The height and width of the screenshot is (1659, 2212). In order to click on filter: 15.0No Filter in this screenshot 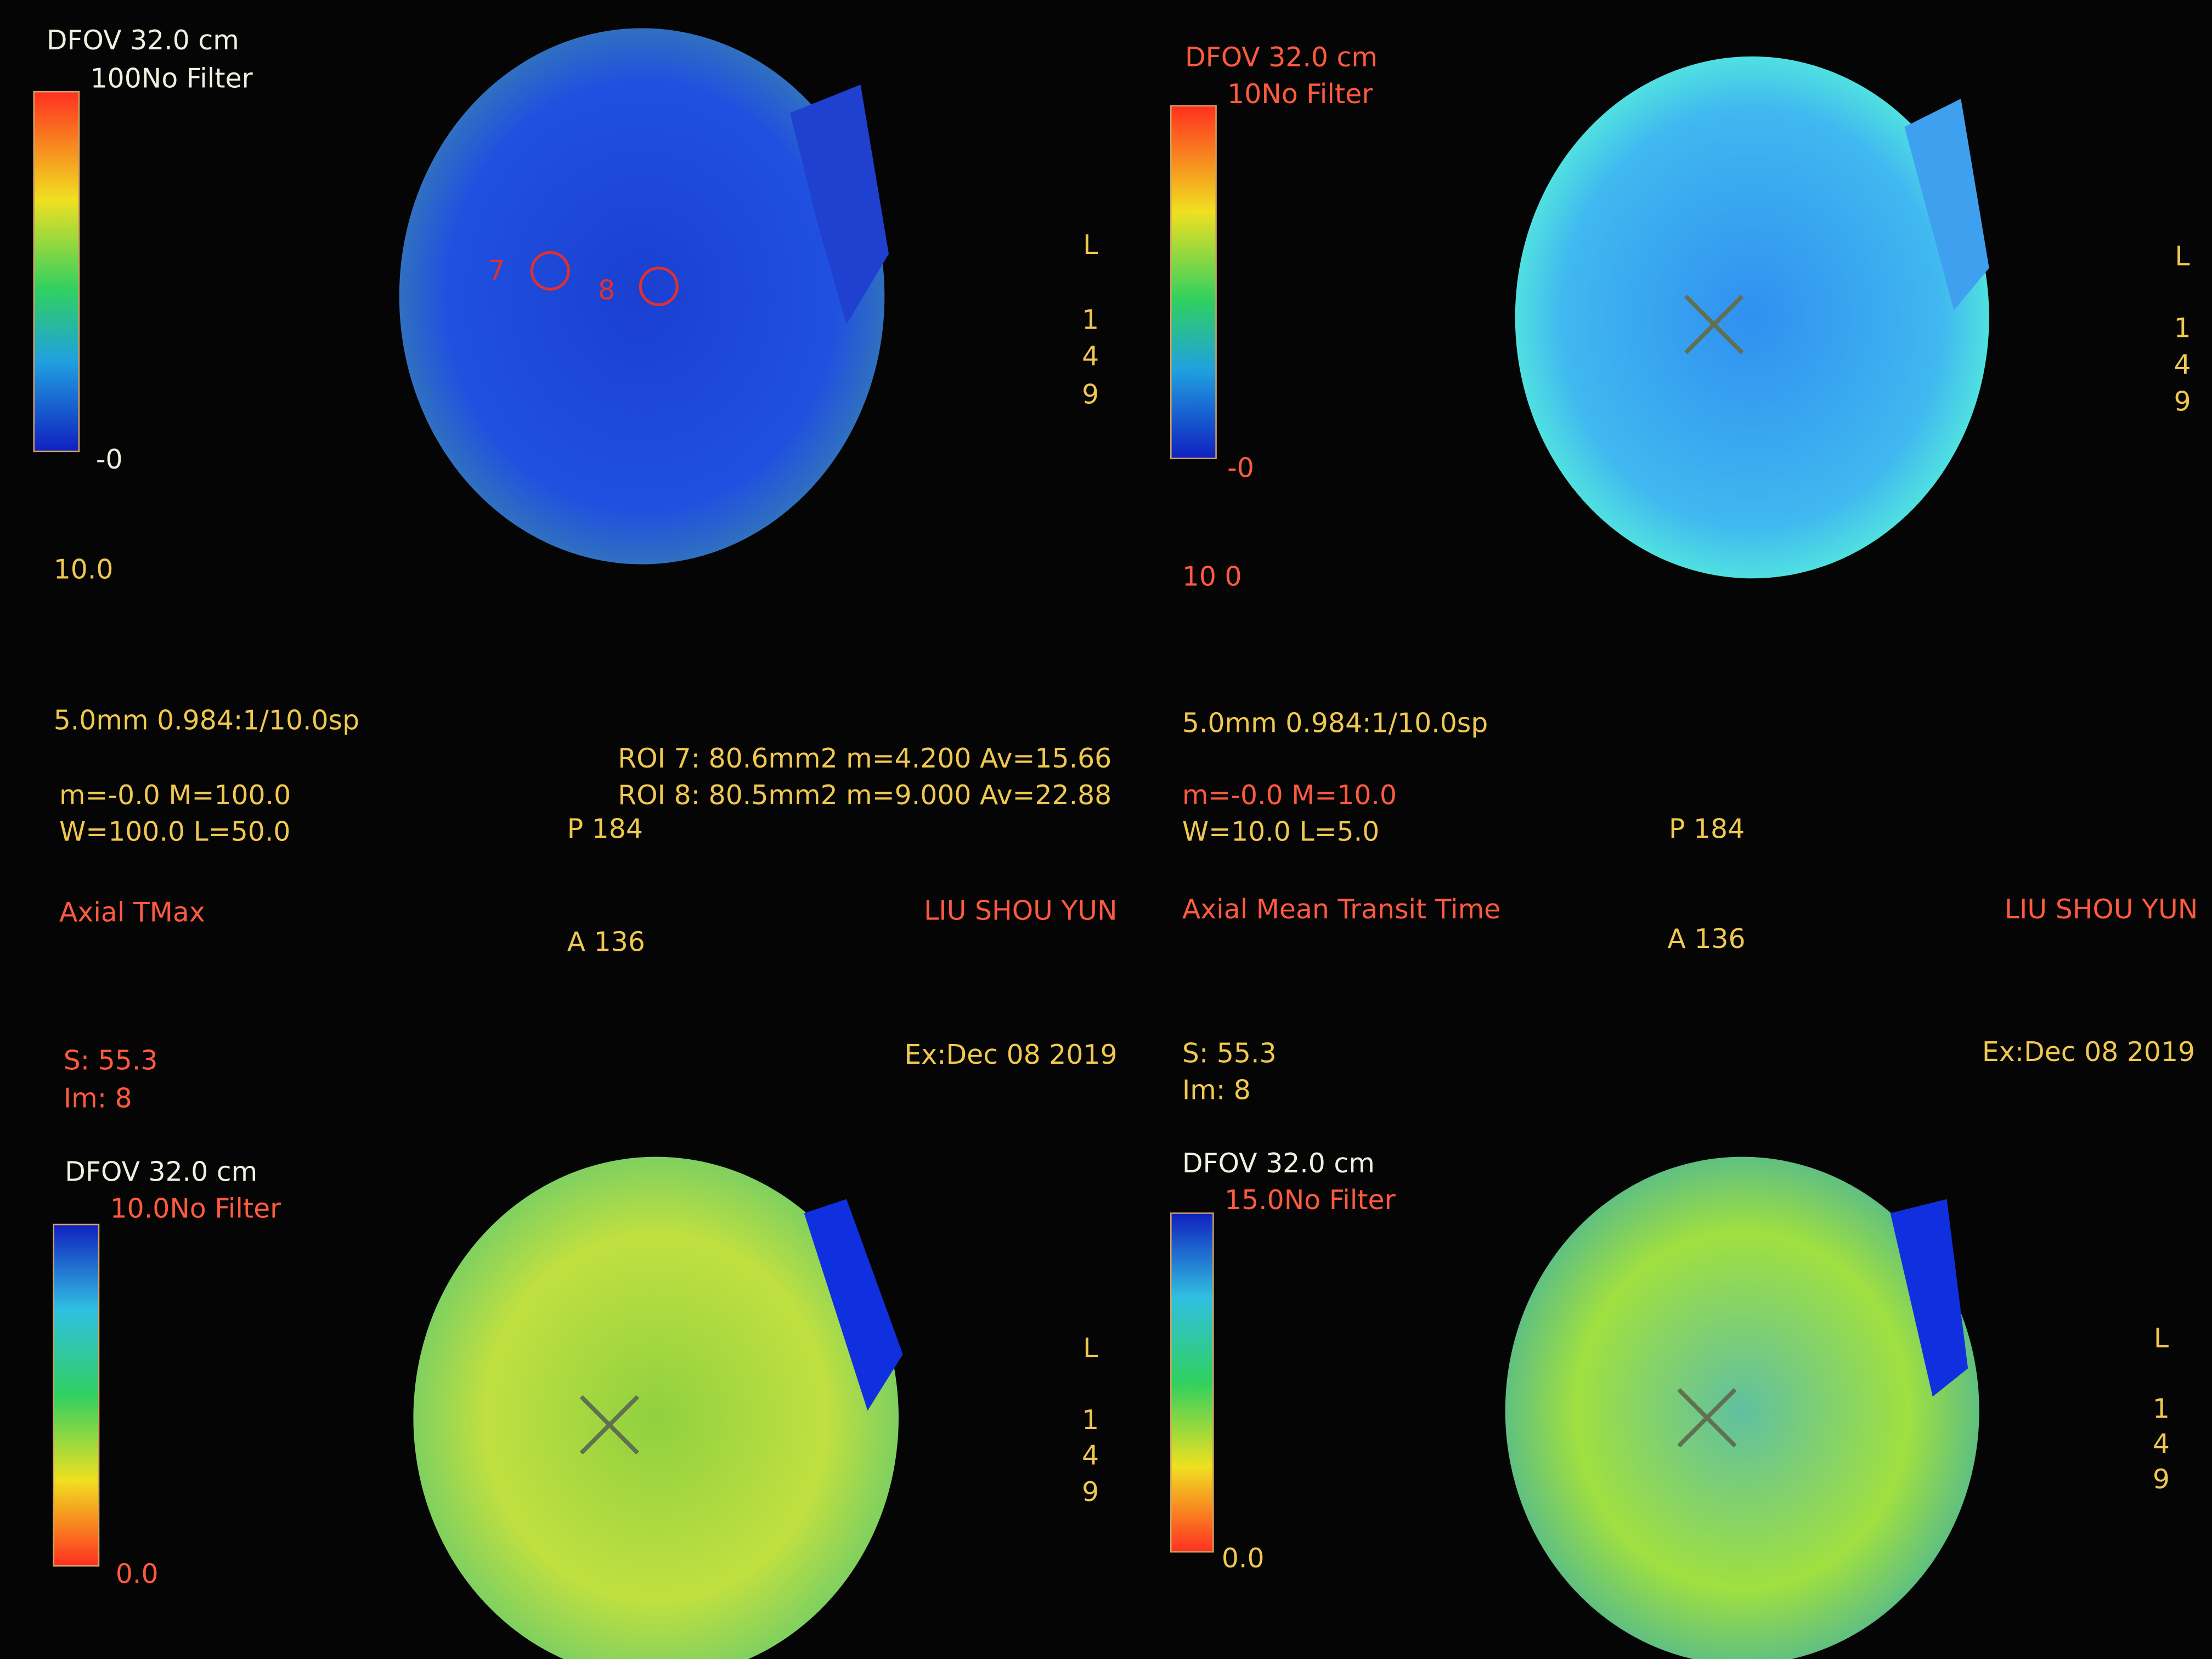, I will do `click(1310, 1200)`.